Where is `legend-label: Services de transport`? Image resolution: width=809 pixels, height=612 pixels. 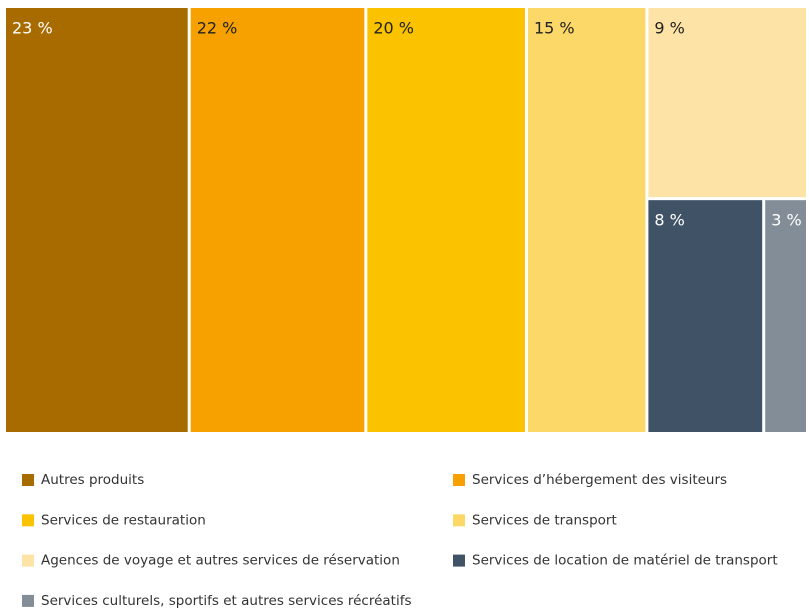
legend-label: Services de transport is located at coordinates (544, 520).